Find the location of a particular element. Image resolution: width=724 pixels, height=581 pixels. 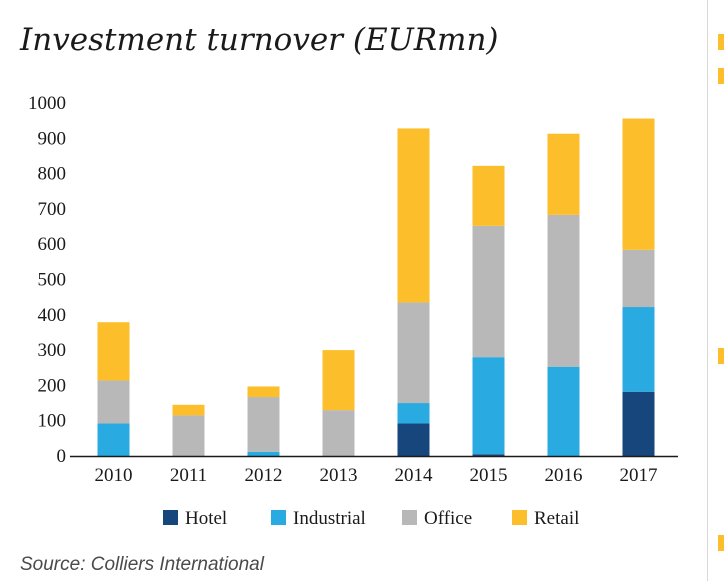

y-axis-ticks: 0 100 200 300 400 500 600 700 800 900 1000 is located at coordinates (47, 280).